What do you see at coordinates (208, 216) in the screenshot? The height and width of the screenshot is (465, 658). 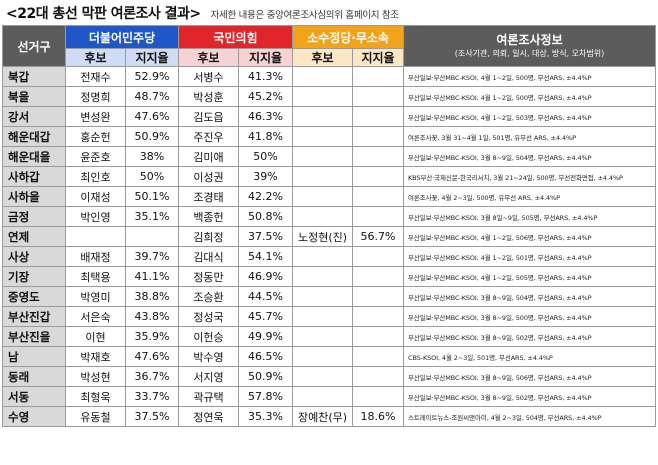 I see `ppp-candidate-cell: 백종헌` at bounding box center [208, 216].